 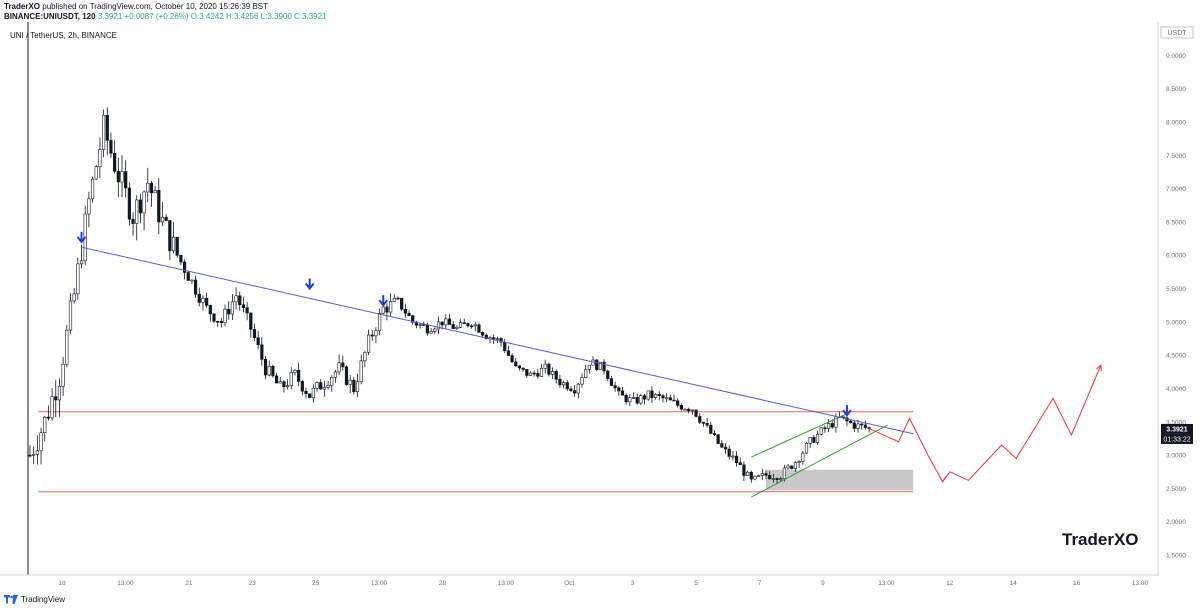 I want to click on countdown-box, so click(x=1177, y=438).